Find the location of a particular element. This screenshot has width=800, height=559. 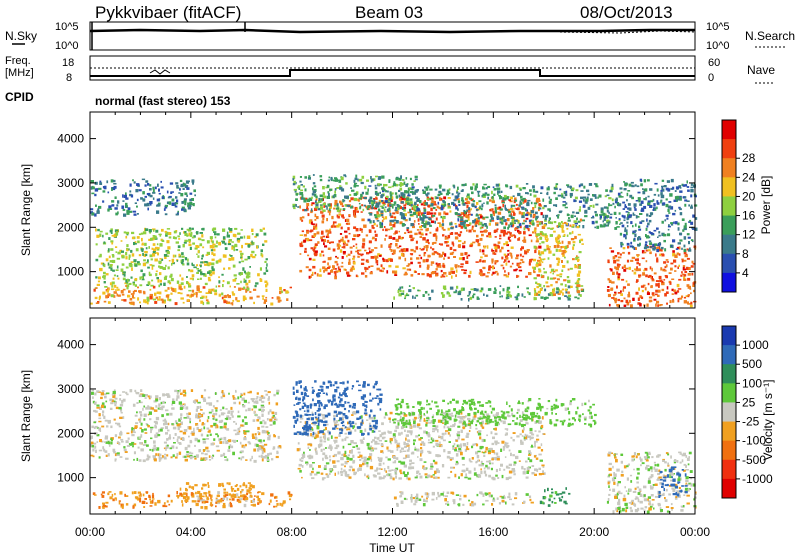

radar-title: Pykkvibaer (fitACF) is located at coordinates (168, 12).